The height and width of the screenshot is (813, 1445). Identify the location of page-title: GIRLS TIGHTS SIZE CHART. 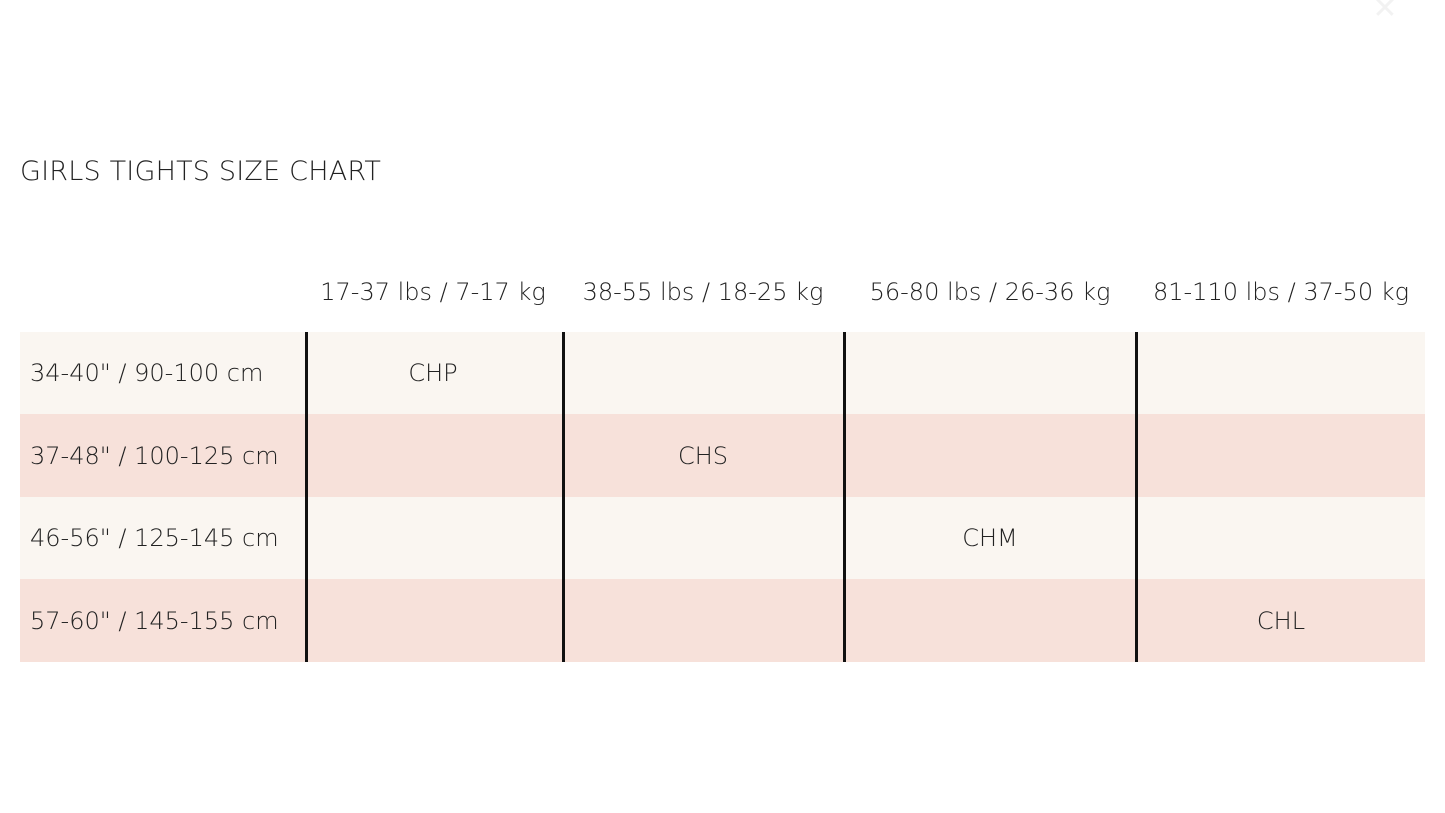
(201, 171).